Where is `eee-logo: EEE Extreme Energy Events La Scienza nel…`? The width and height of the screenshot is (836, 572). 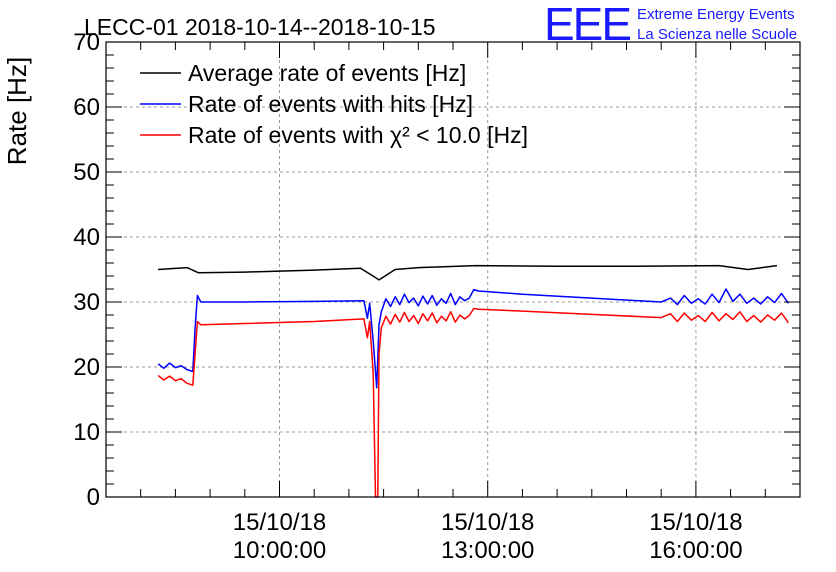 eee-logo: EEE Extreme Energy Events La Scienza nel… is located at coordinates (670, 25).